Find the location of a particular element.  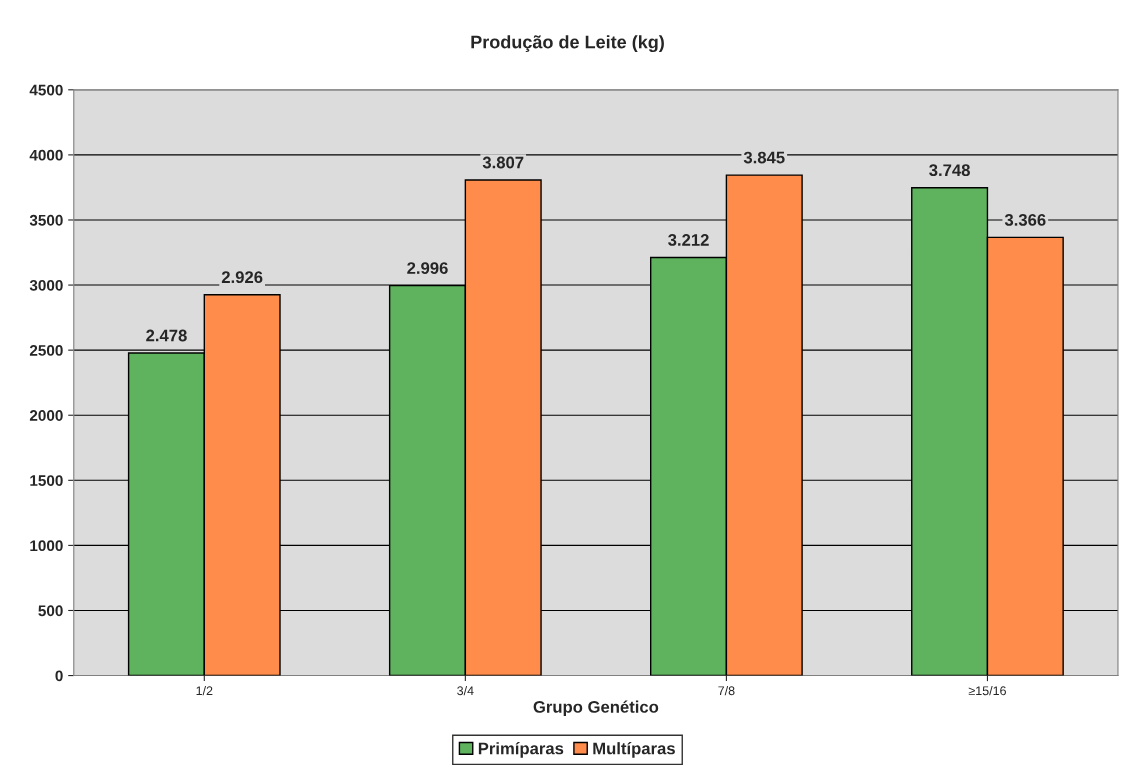

y-tick-label: 2000 is located at coordinates (46, 415).